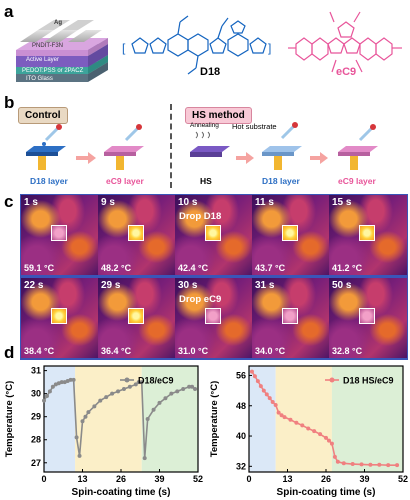  What do you see at coordinates (291, 318) in the screenshot?
I see `ir-frame: 31 s 34.0 °C` at bounding box center [291, 318].